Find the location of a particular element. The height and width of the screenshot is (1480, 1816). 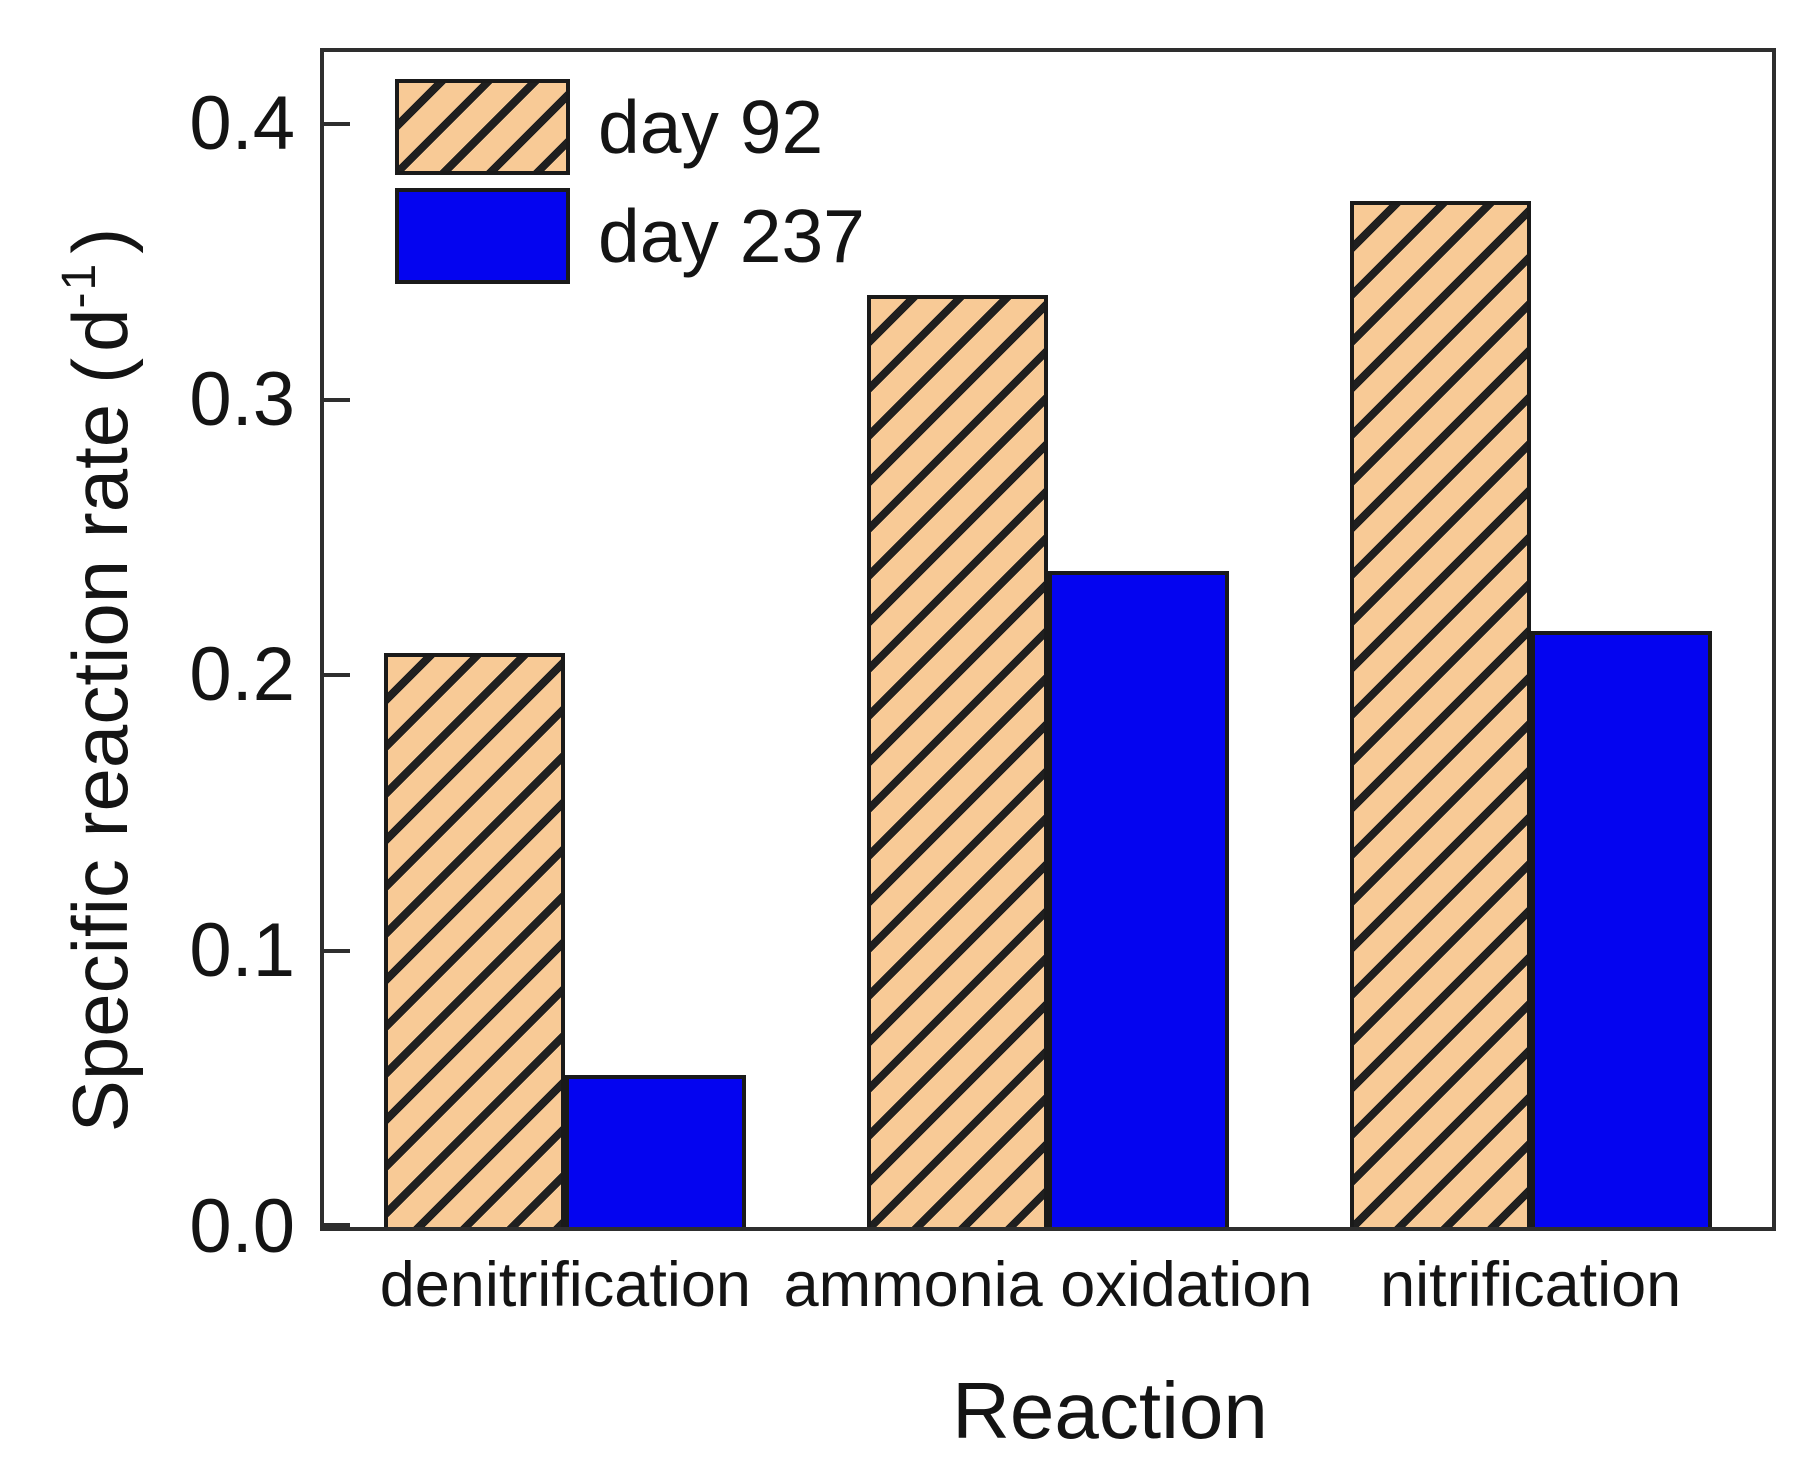

y-axis-unit-exponent: -1 is located at coordinates (79, 285).